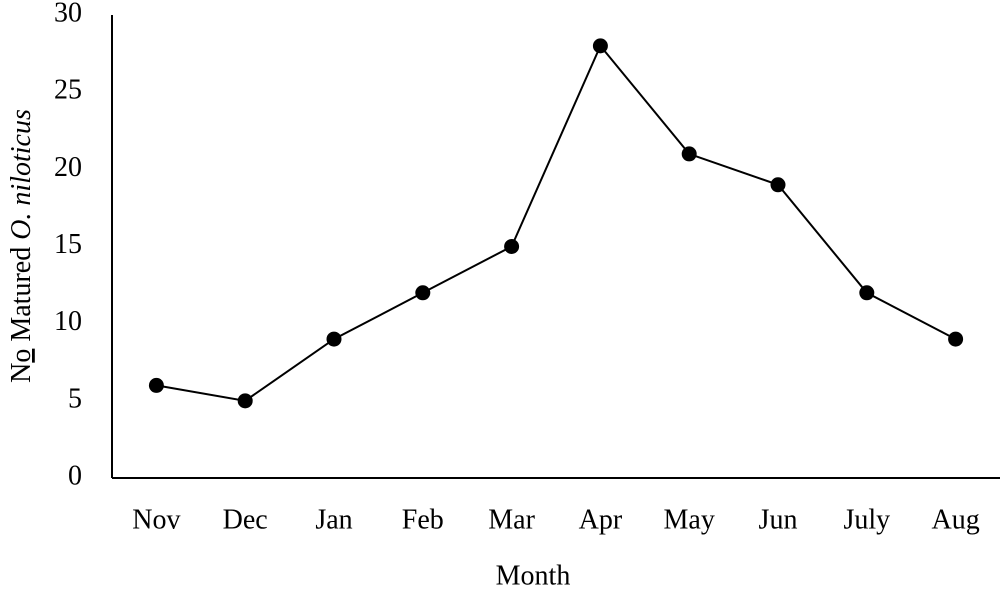 Image resolution: width=1005 pixels, height=594 pixels. Describe the element at coordinates (333, 519) in the screenshot. I see `x-tick-label: Jan` at that location.